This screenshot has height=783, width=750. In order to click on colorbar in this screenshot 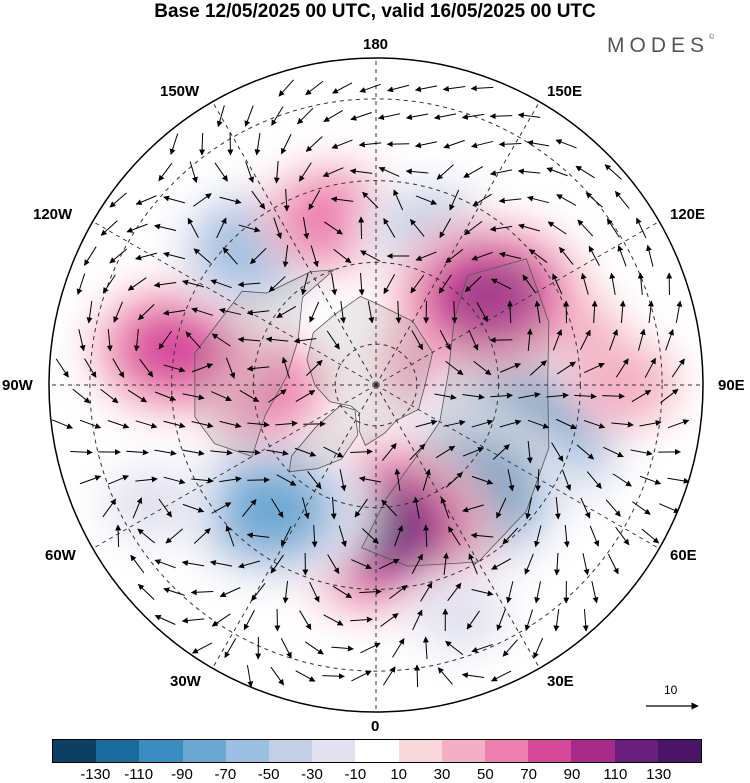, I will do `click(377, 751)`.